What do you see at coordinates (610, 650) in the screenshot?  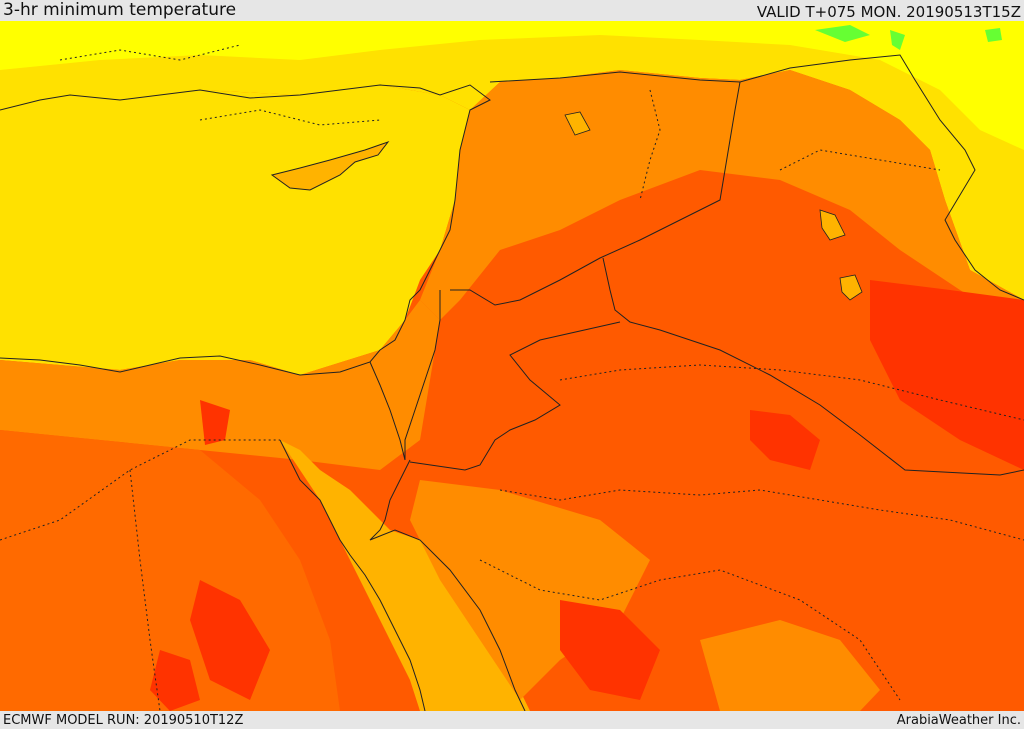 I see `hejaz-red` at bounding box center [610, 650].